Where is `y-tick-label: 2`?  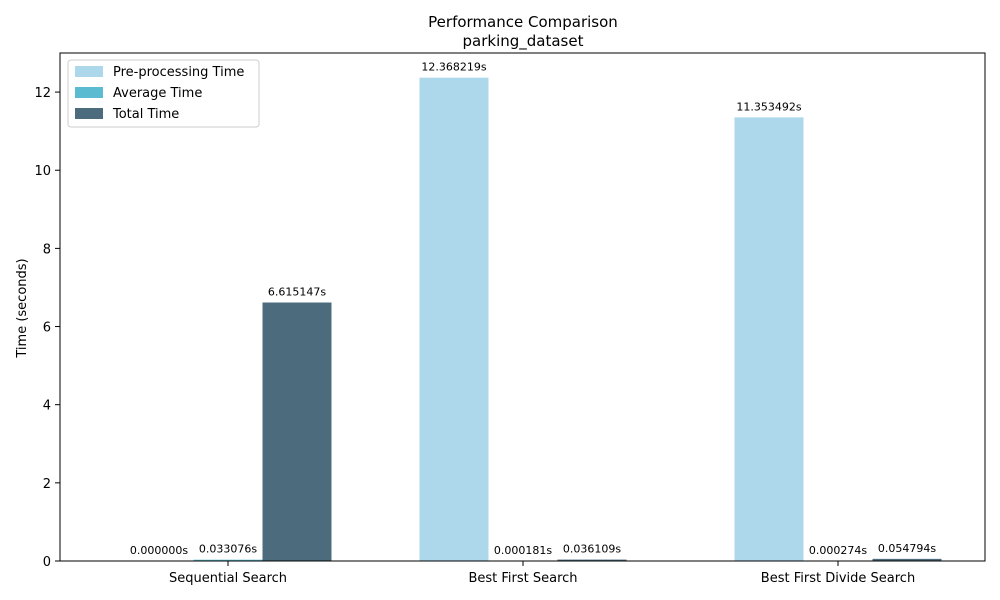 y-tick-label: 2 is located at coordinates (47, 484).